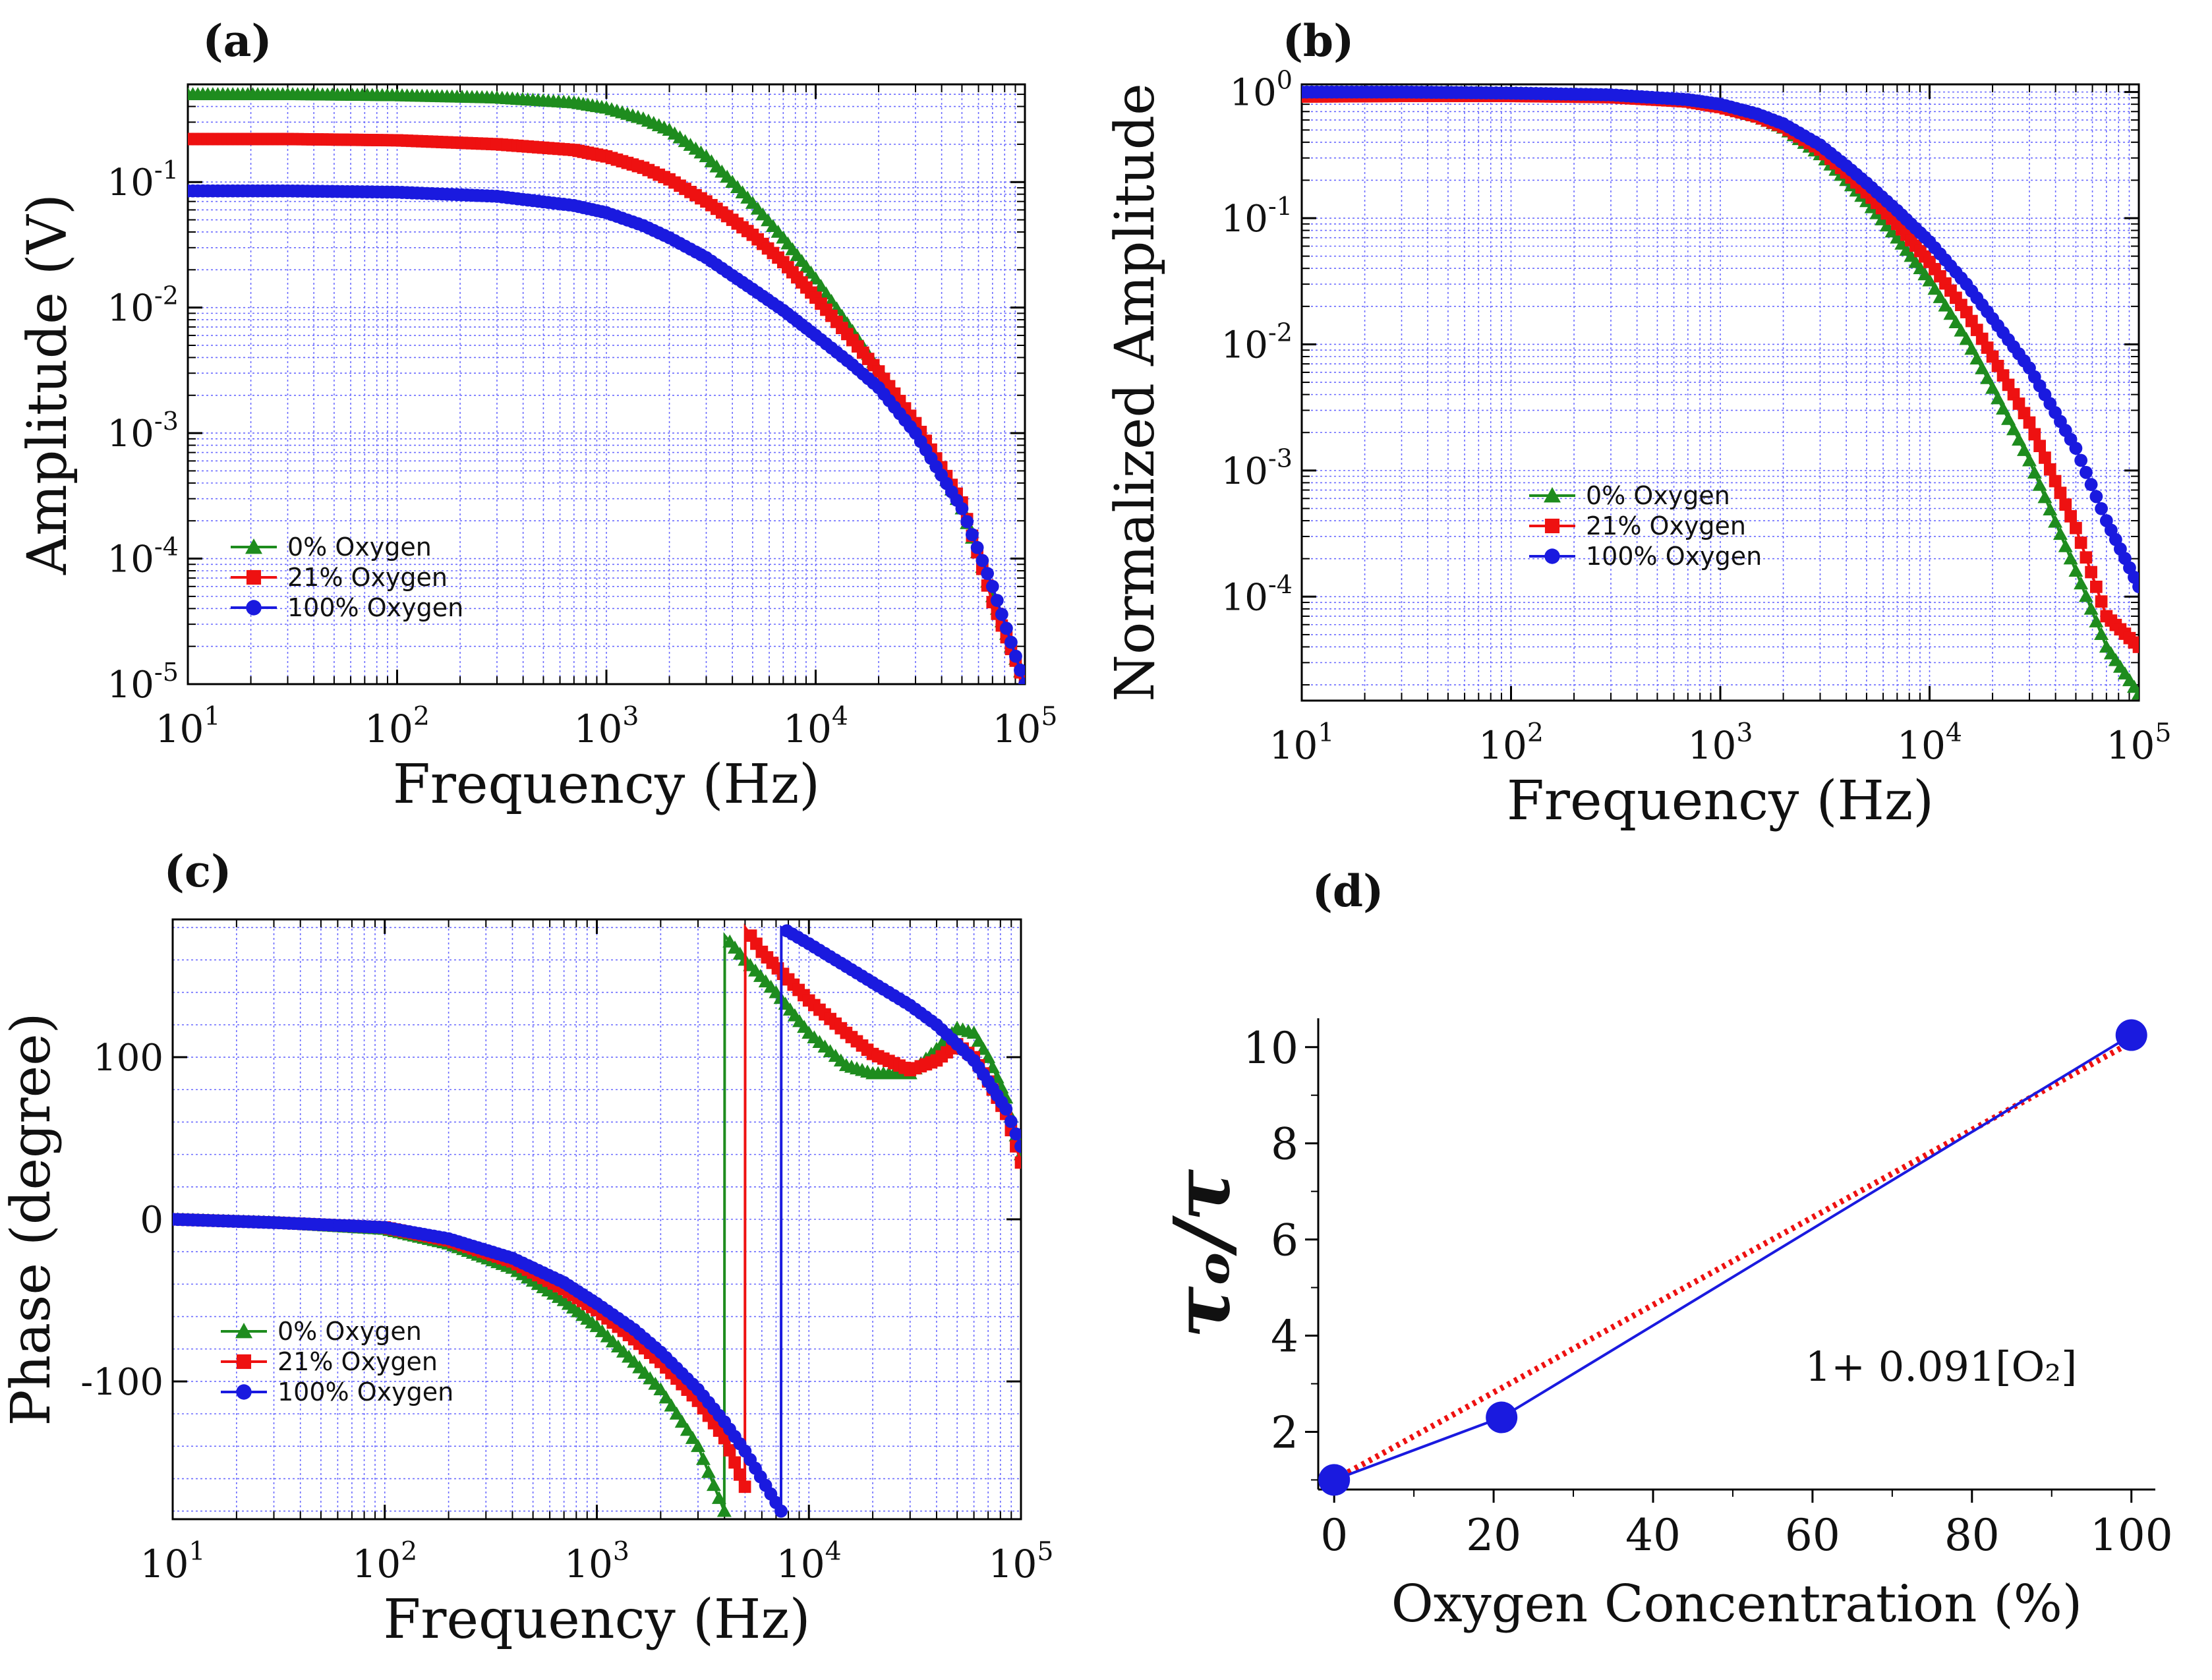 The height and width of the screenshot is (1680, 2212). I want to click on panel-label: (a), so click(237, 41).